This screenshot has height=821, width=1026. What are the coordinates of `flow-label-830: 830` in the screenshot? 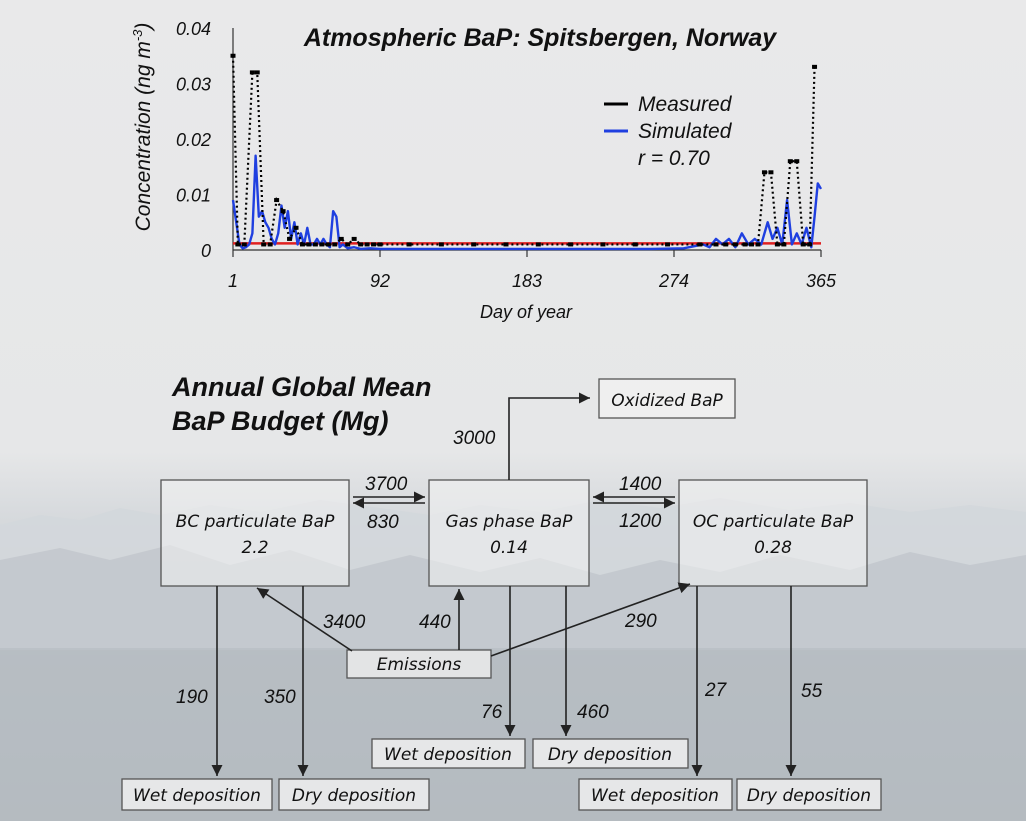 It's located at (383, 522).